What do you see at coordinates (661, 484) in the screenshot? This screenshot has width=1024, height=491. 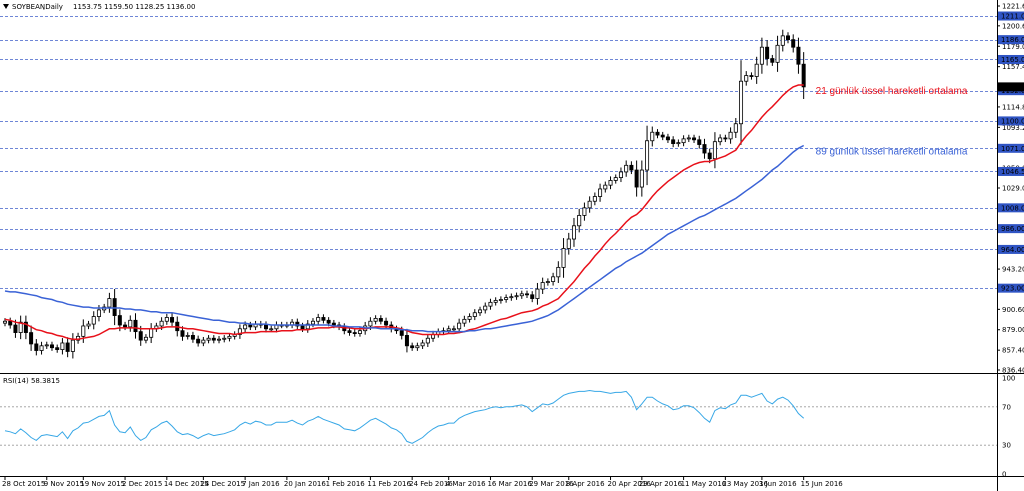 I see `date-tick-label: 29 Apr 2016` at bounding box center [661, 484].